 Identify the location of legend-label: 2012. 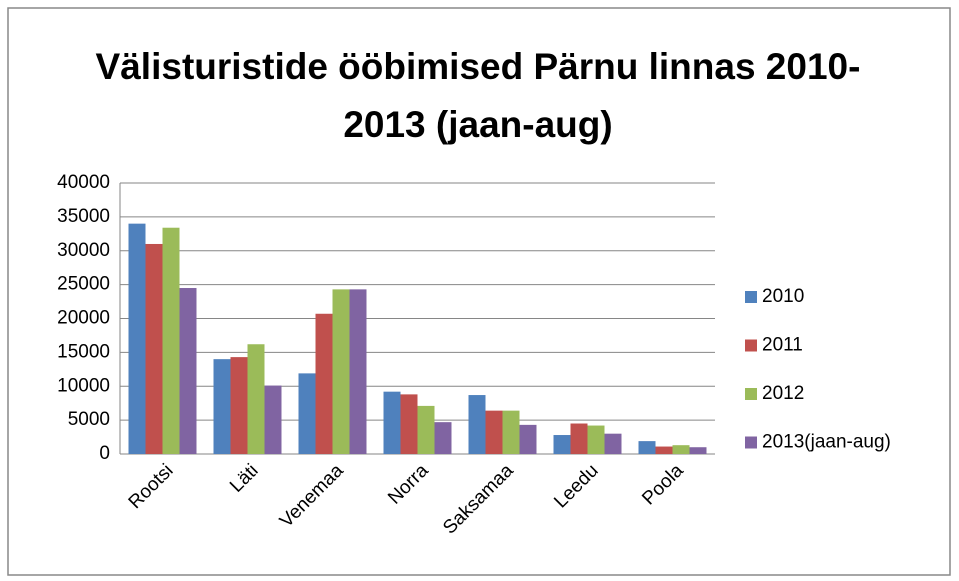
(783, 393).